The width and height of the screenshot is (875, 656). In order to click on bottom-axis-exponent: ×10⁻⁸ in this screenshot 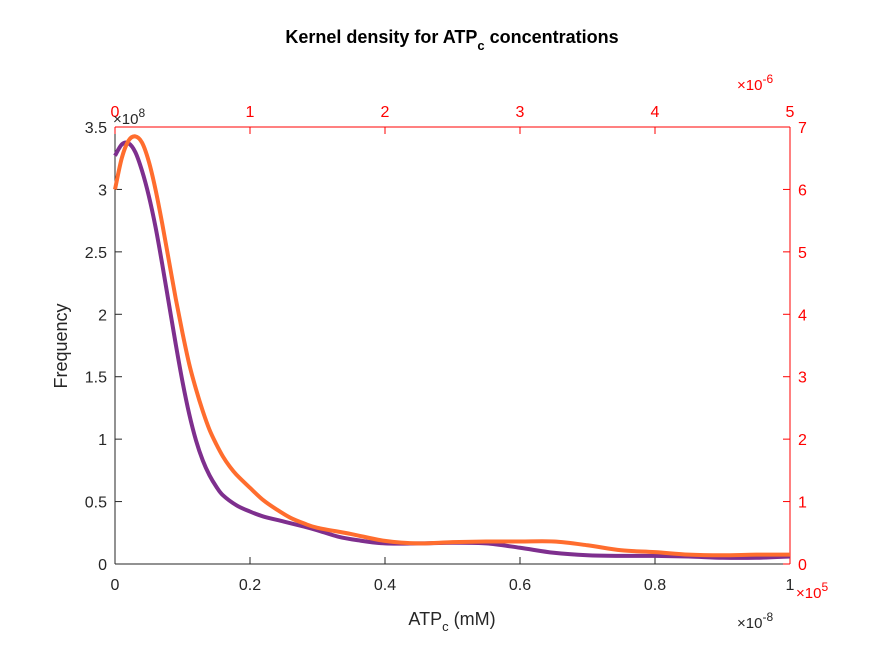, I will do `click(755, 621)`.